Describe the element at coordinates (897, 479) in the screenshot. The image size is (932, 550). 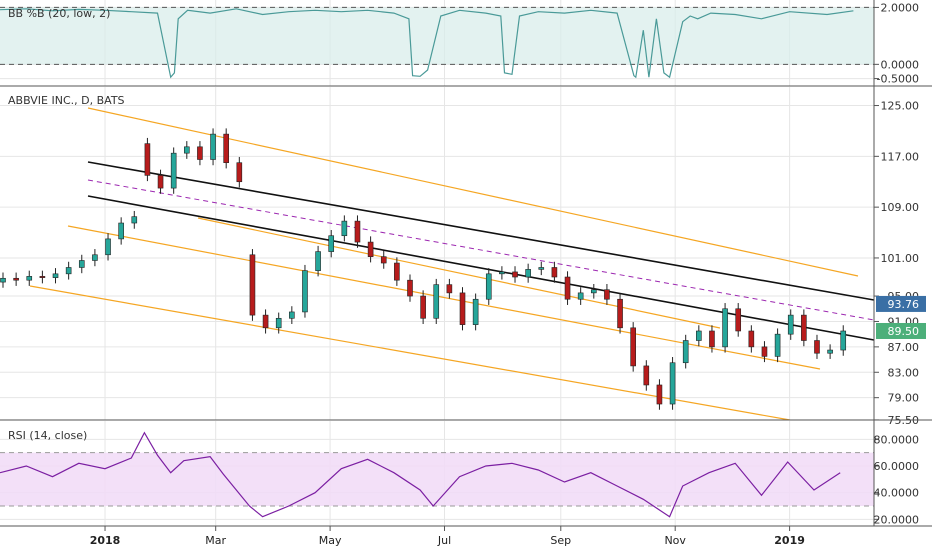
I see `rsi-y-axis: 80.0000 60.0000 40.0000 20.0000` at that location.